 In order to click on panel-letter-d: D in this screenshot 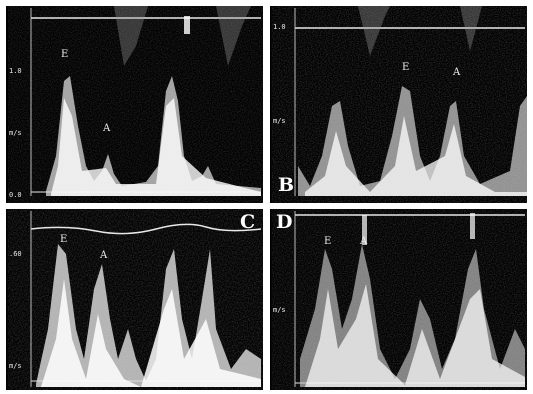, I will do `click(284, 222)`.